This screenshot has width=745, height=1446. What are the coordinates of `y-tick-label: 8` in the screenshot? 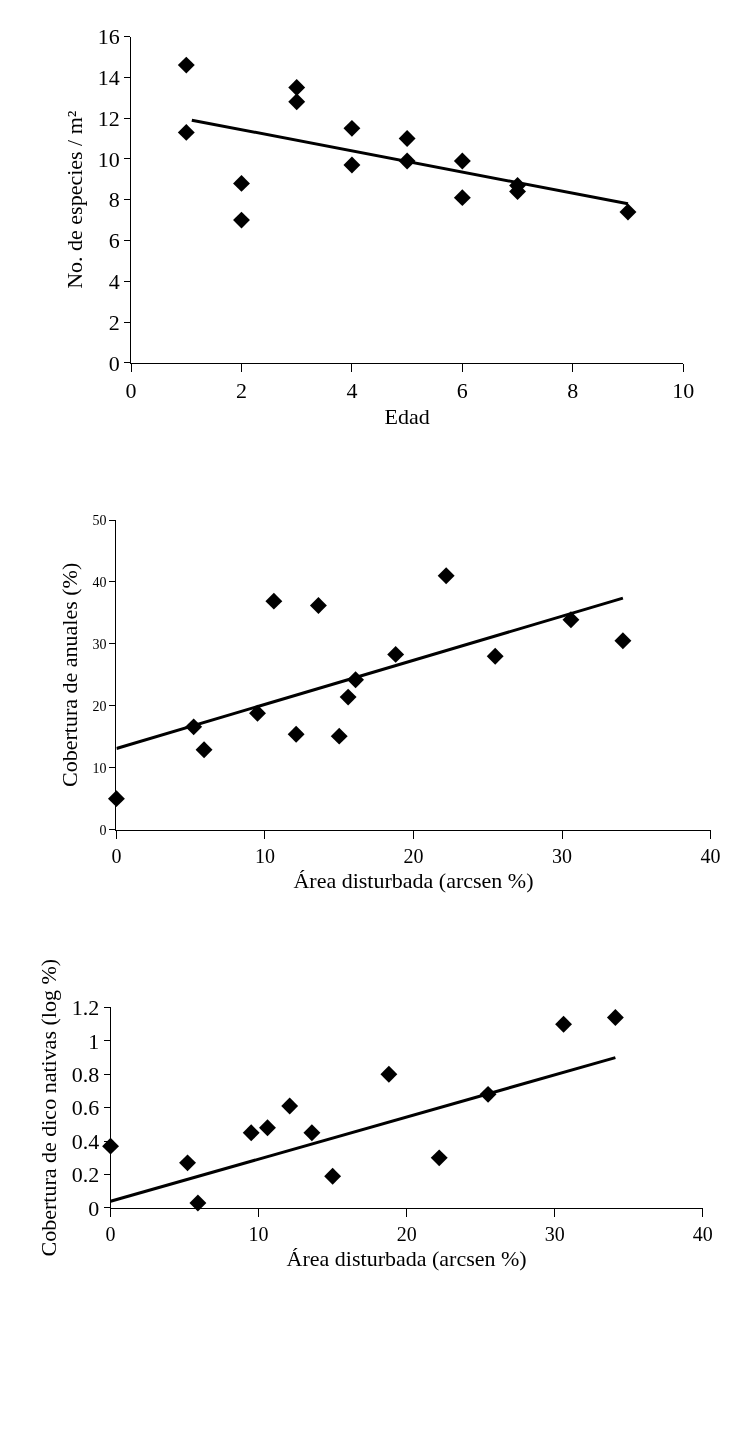 It's located at (114, 200).